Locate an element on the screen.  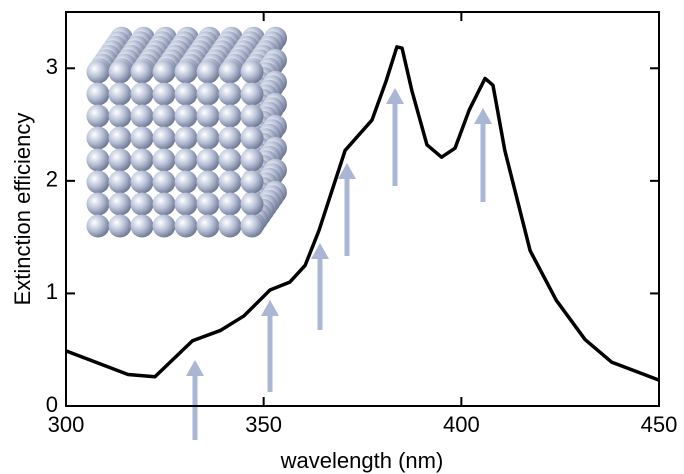
x-axis-label: wavelength (nm) is located at coordinates (362, 460).